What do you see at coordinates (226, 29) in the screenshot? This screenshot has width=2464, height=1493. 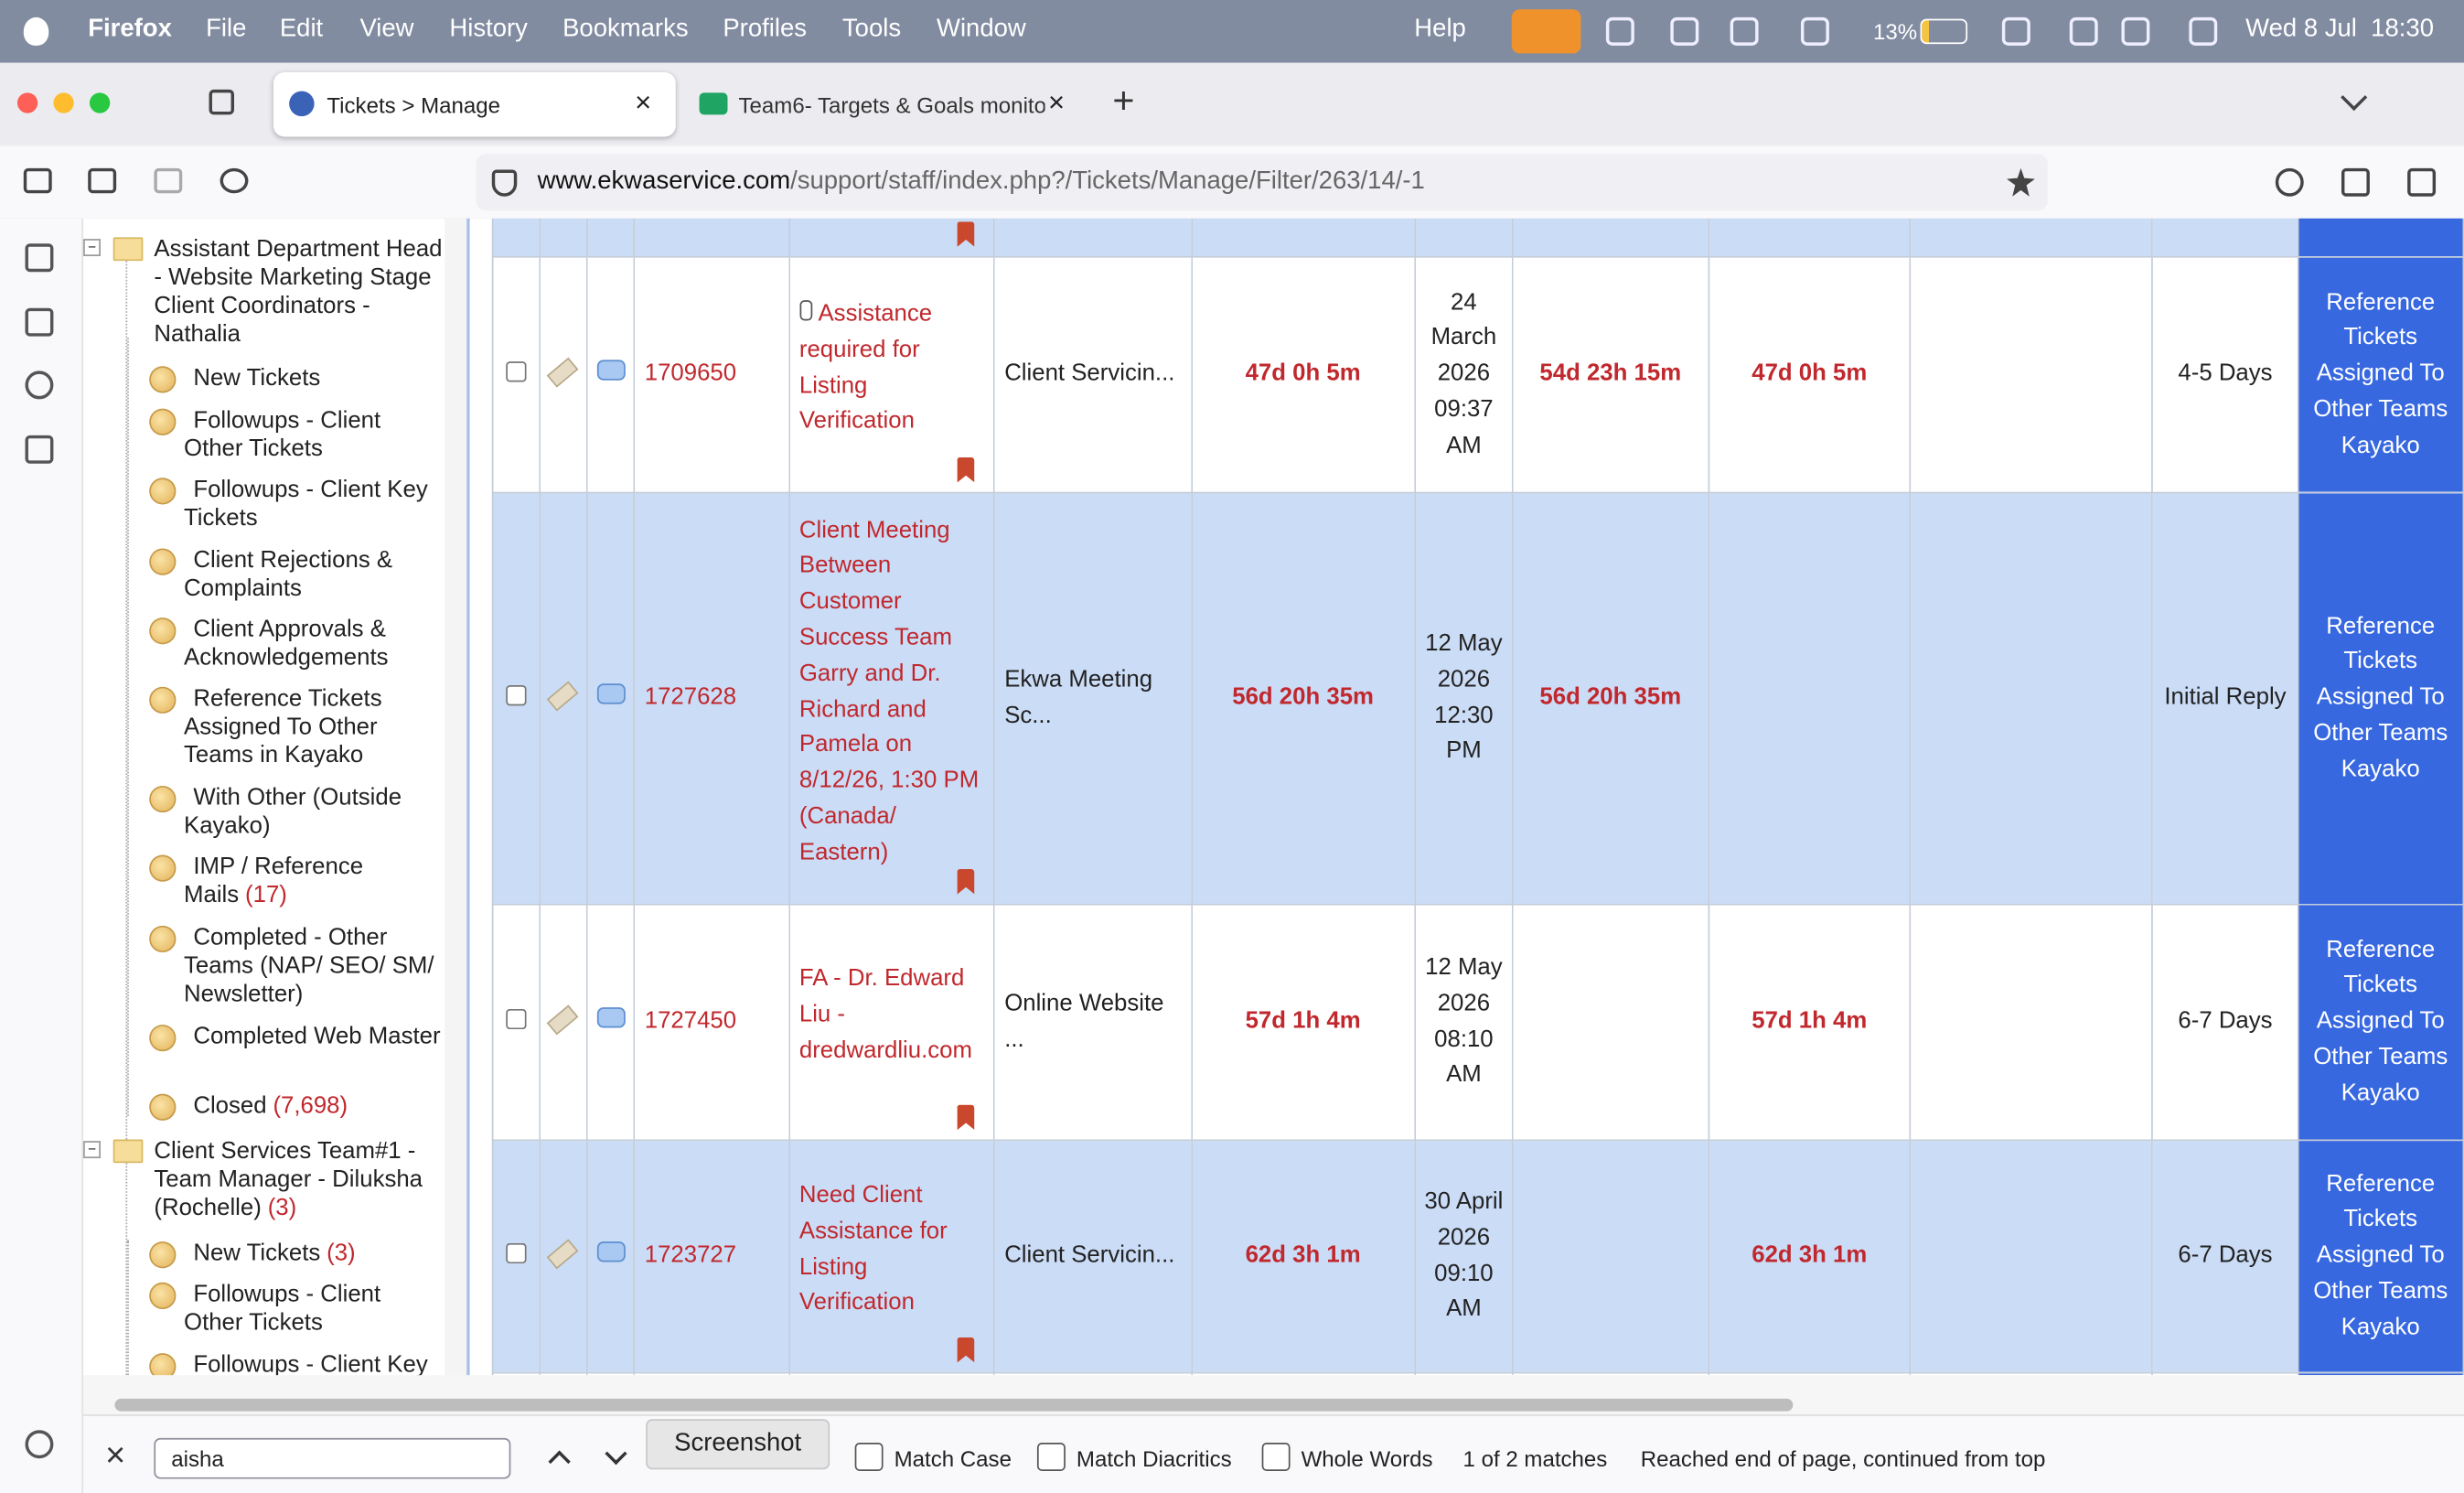 I see `menu-item: File` at bounding box center [226, 29].